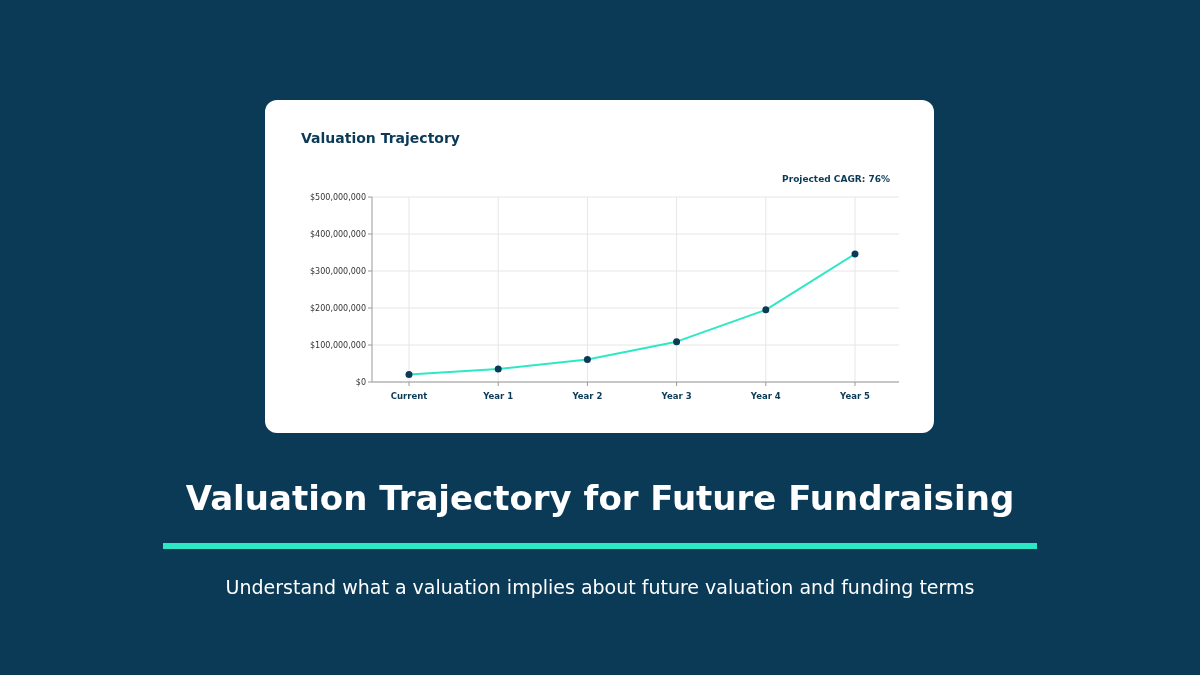 The width and height of the screenshot is (1200, 675). What do you see at coordinates (765, 396) in the screenshot?
I see `x-tick-label: Year 4` at bounding box center [765, 396].